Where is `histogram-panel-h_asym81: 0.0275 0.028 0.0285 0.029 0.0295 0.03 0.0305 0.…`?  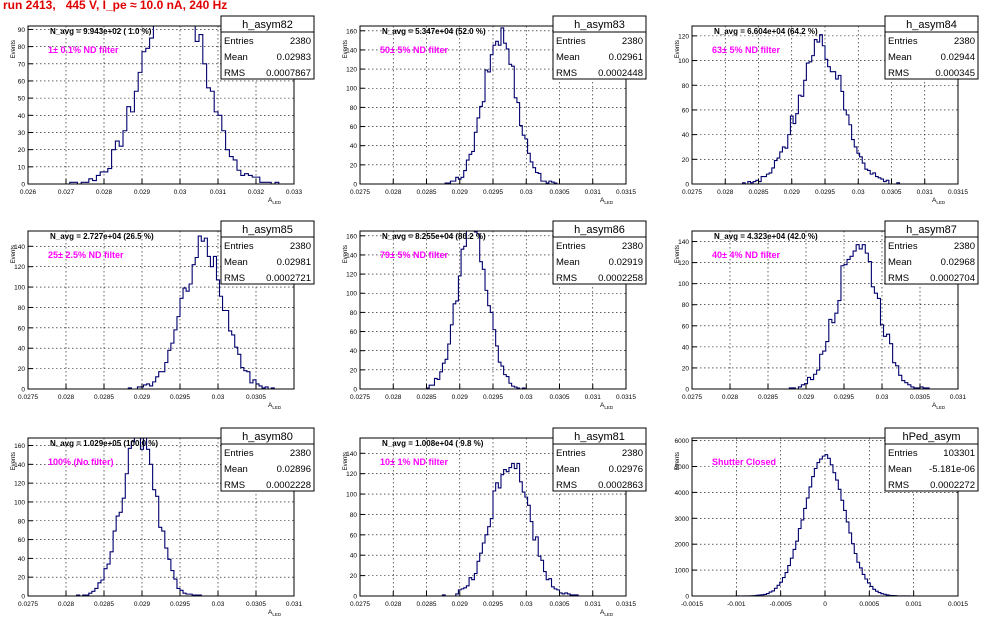
histogram-panel-h_asym81: 0.0275 0.028 0.0285 0.029 0.0295 0.03 0.0305 0.… is located at coordinates (495, 522).